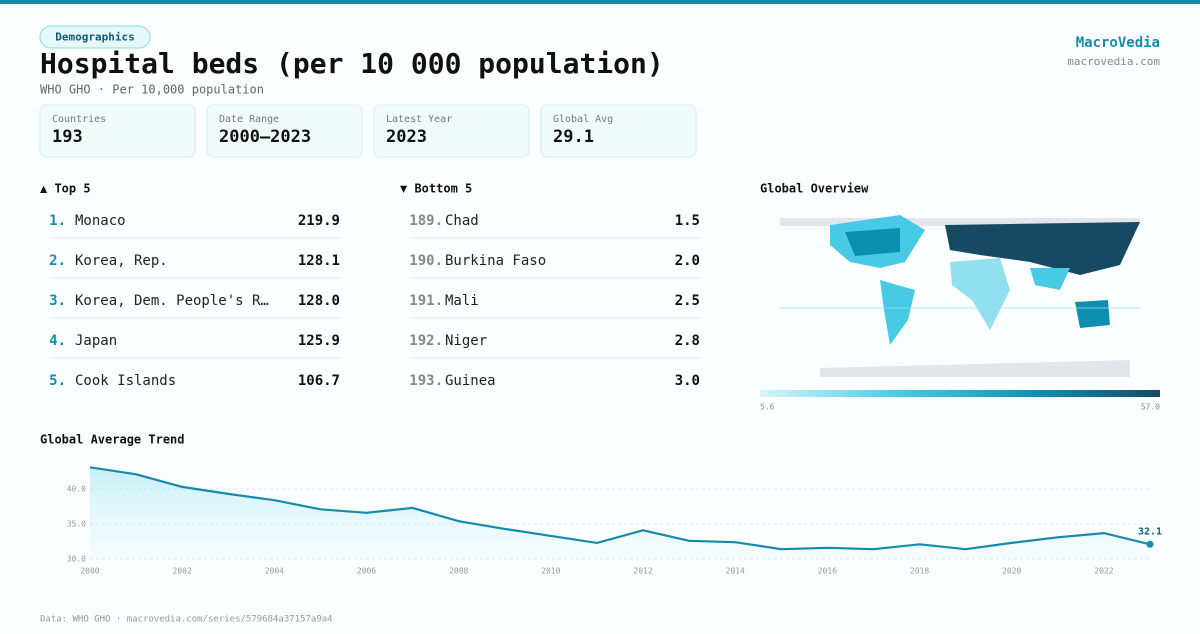 The width and height of the screenshot is (1200, 634). I want to click on line, so click(620, 508).